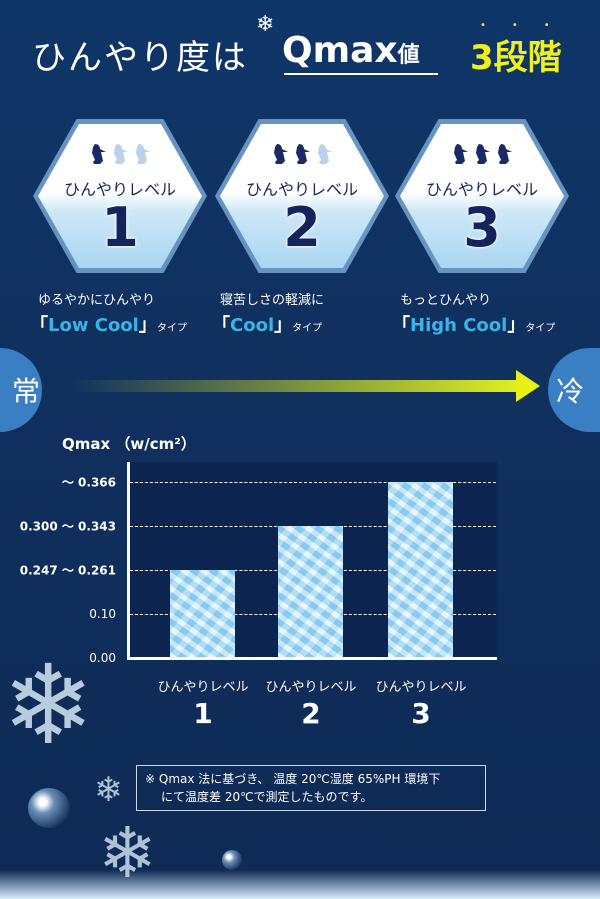  Describe the element at coordinates (528, 25) in the screenshot. I see `emphasis-dots: •••` at that location.